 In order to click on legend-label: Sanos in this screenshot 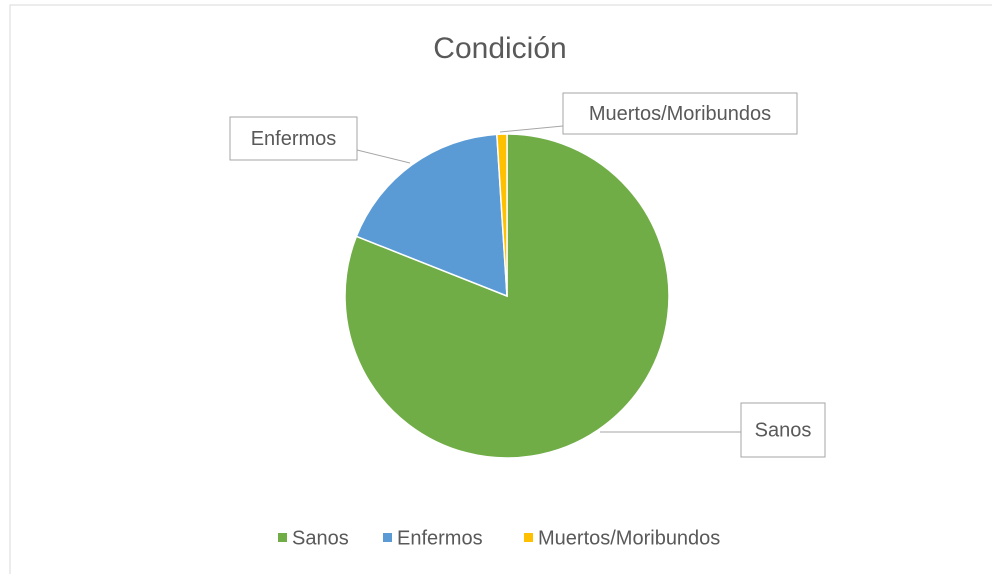, I will do `click(320, 538)`.